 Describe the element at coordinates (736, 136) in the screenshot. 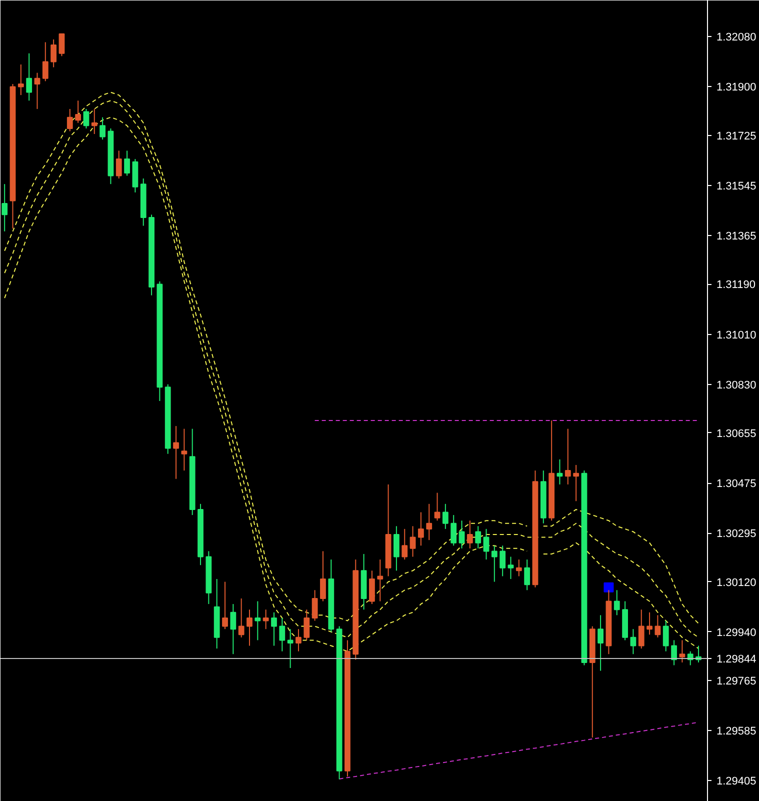

I see `y-tick-label: 1.31725` at that location.